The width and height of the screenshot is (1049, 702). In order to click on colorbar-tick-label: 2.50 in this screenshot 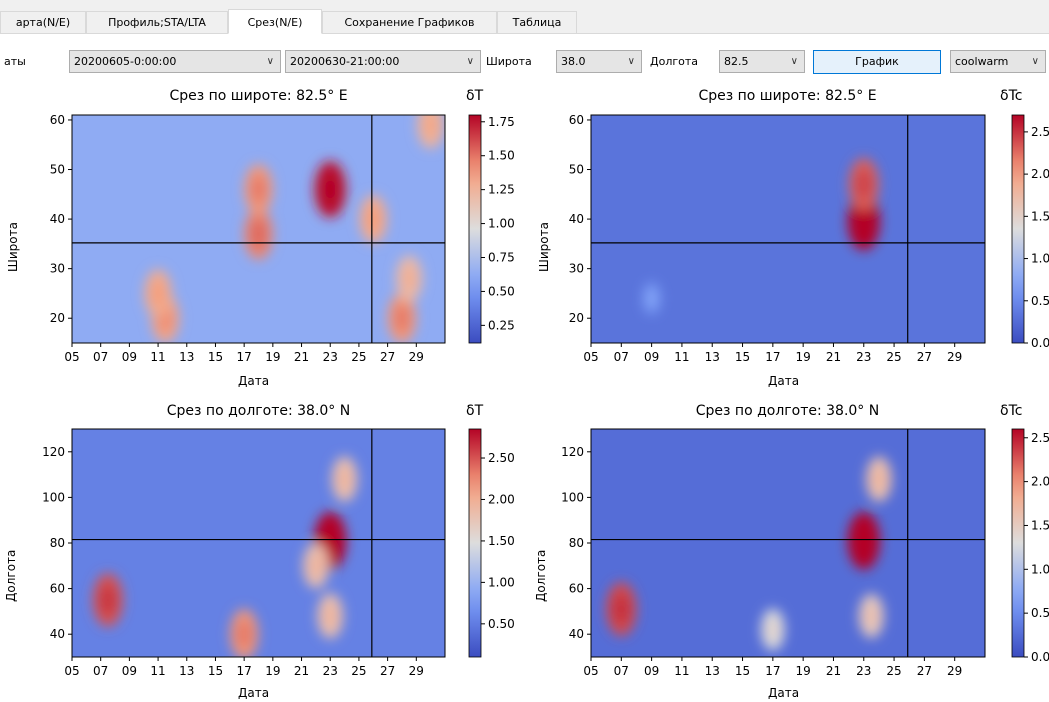, I will do `click(501, 458)`.